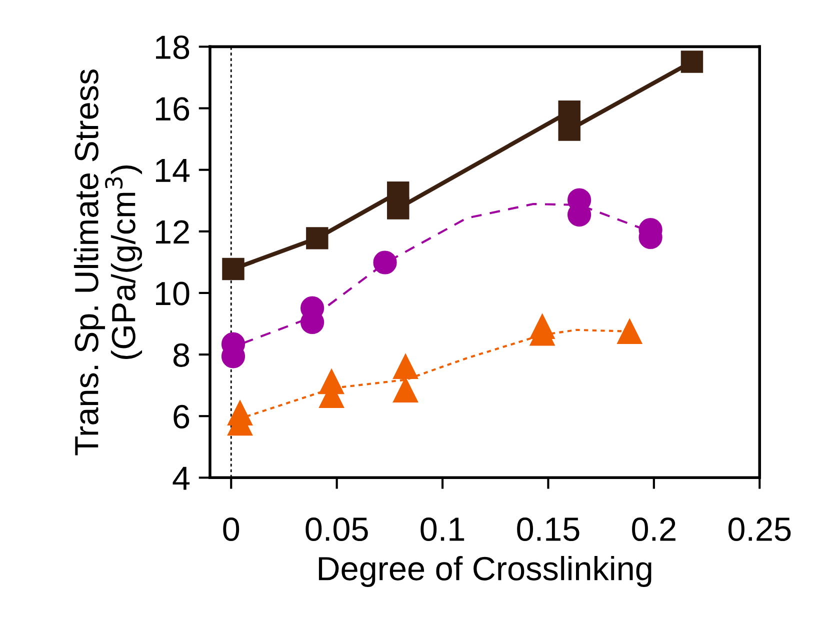 This screenshot has width=829, height=621. What do you see at coordinates (442, 529) in the screenshot?
I see `x-tick-label: 0.1` at bounding box center [442, 529].